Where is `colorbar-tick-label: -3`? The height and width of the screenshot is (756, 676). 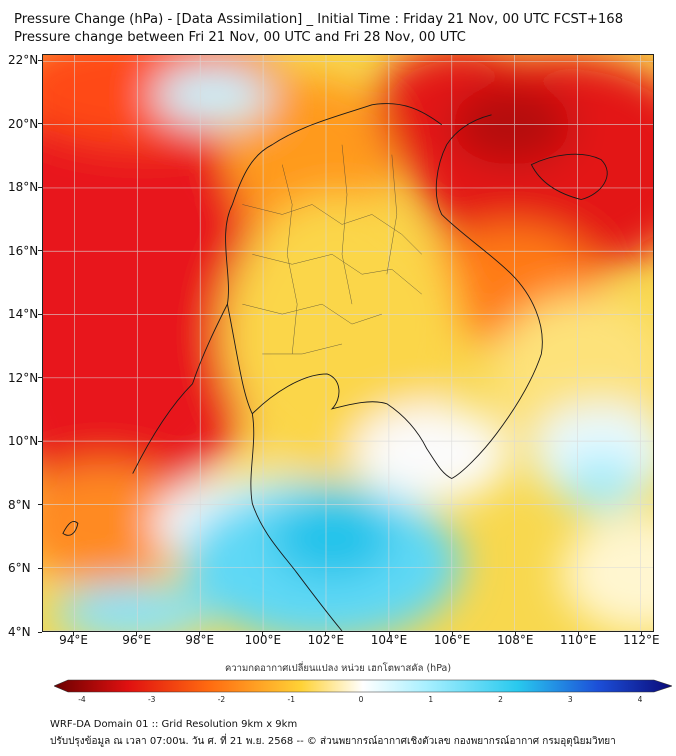
colorbar-tick-label: -3 is located at coordinates (151, 699).